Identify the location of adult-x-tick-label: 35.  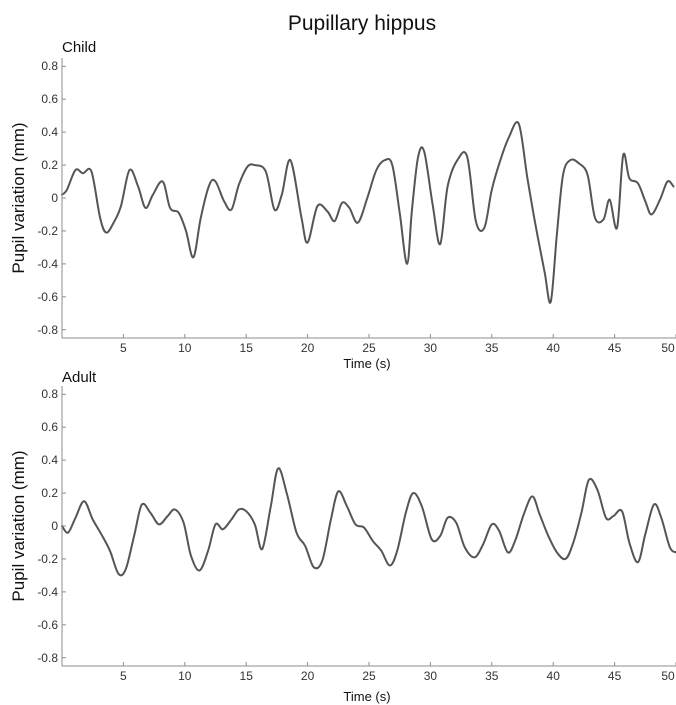
(492, 676).